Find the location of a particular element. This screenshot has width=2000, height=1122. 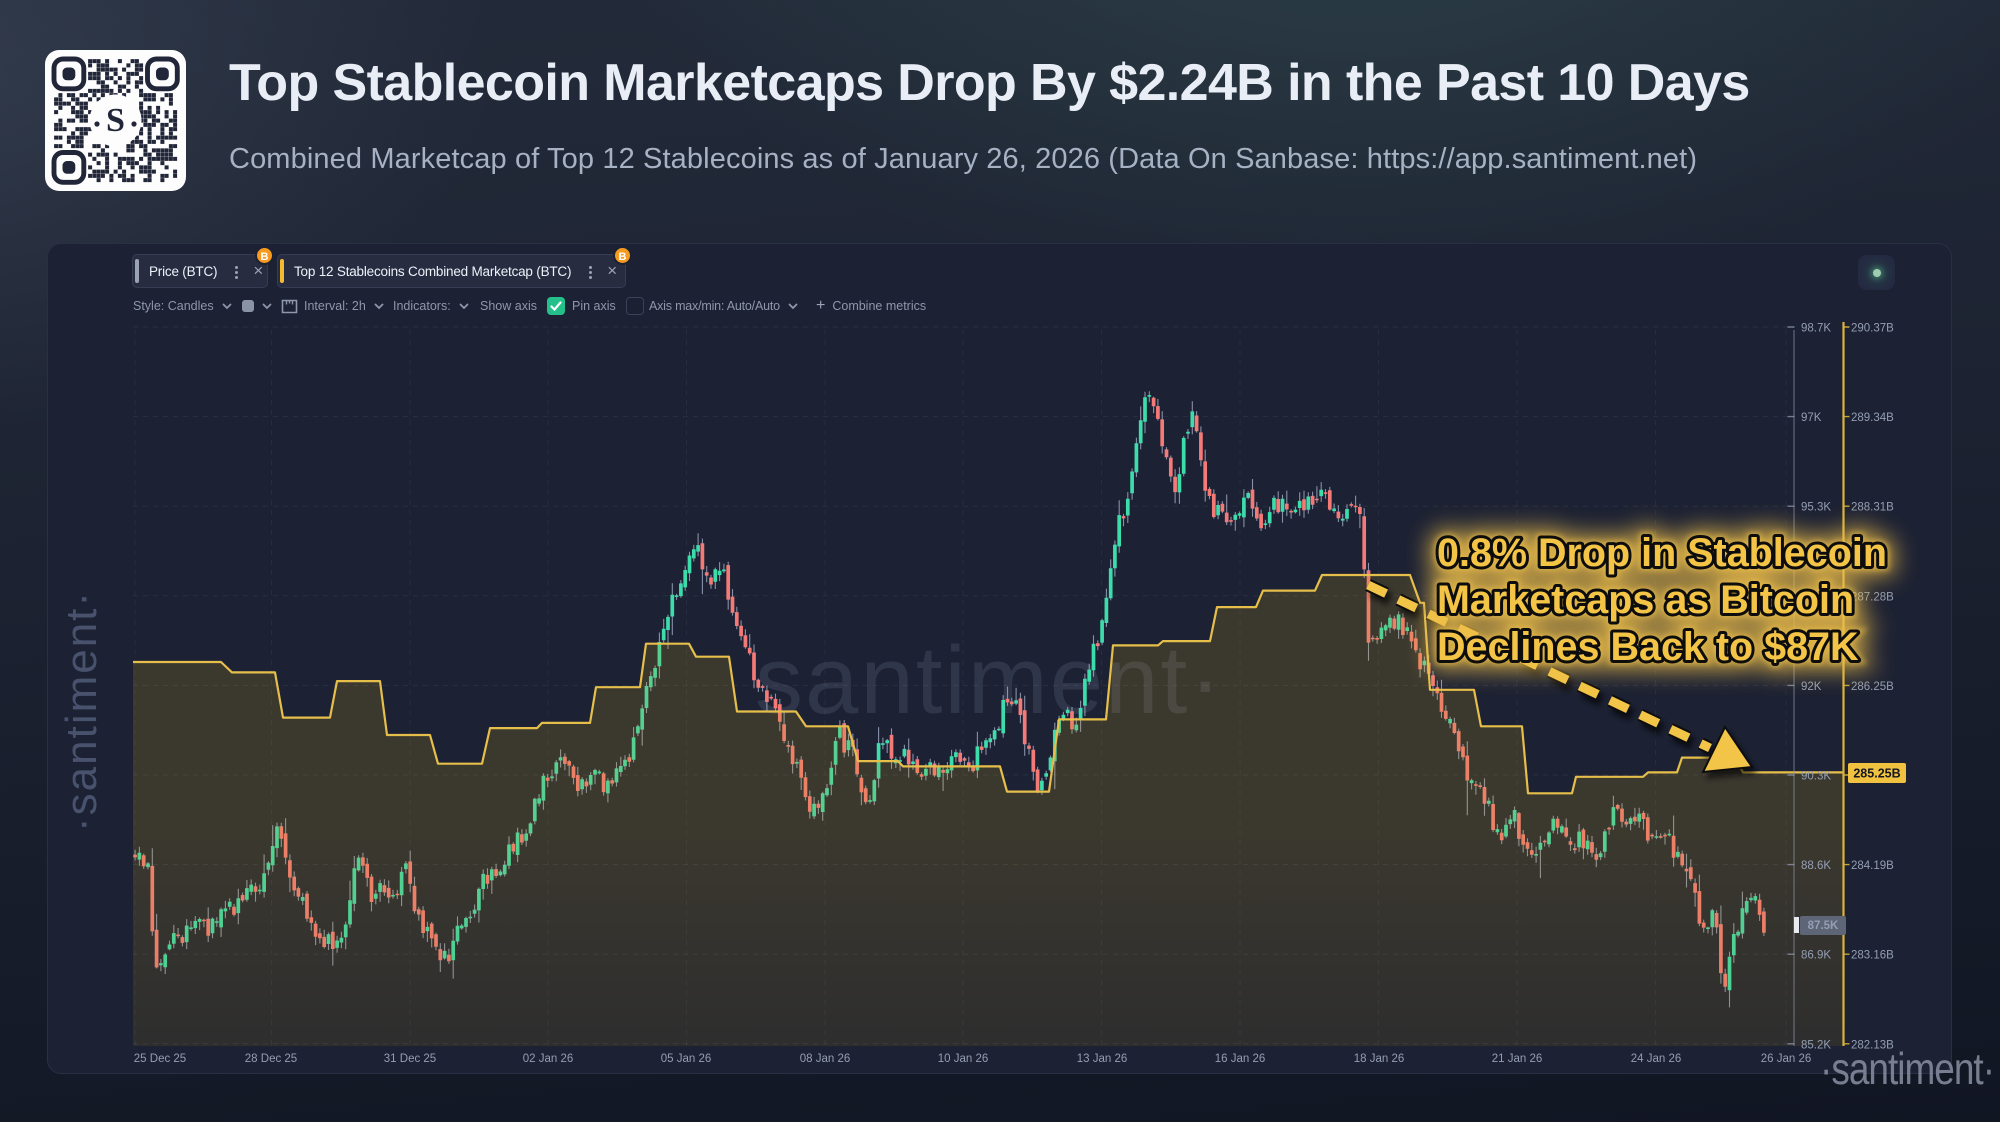

svg-text: 02 Jan 26 is located at coordinates (548, 1059).